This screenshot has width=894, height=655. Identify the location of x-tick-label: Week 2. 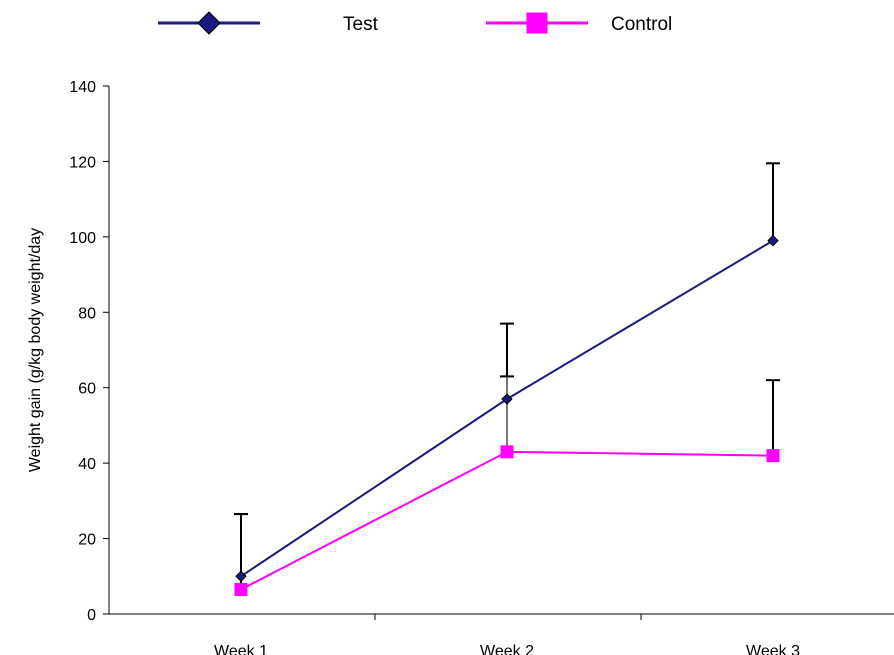
(507, 649).